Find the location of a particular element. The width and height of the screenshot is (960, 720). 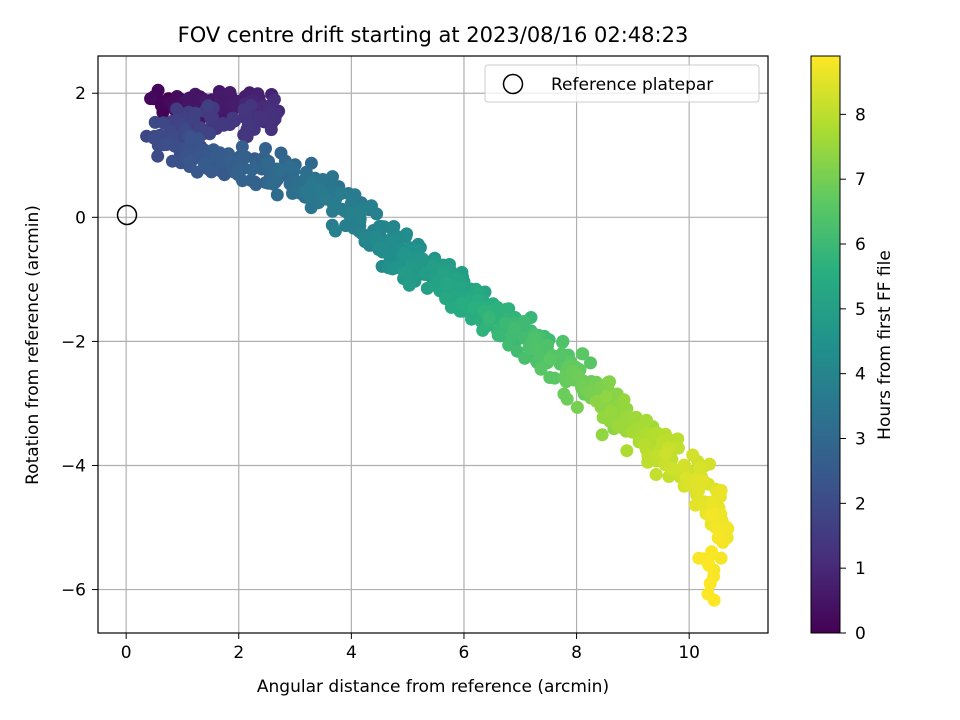

y-tick-label: −2 is located at coordinates (73, 342).